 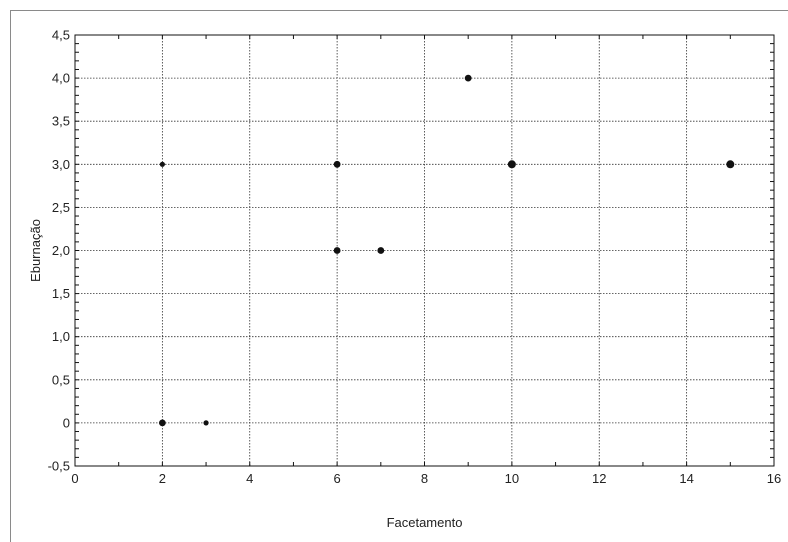 I want to click on x-tick-labels: 0 2 4 6 8 10 12 14 16, so click(x=426, y=478).